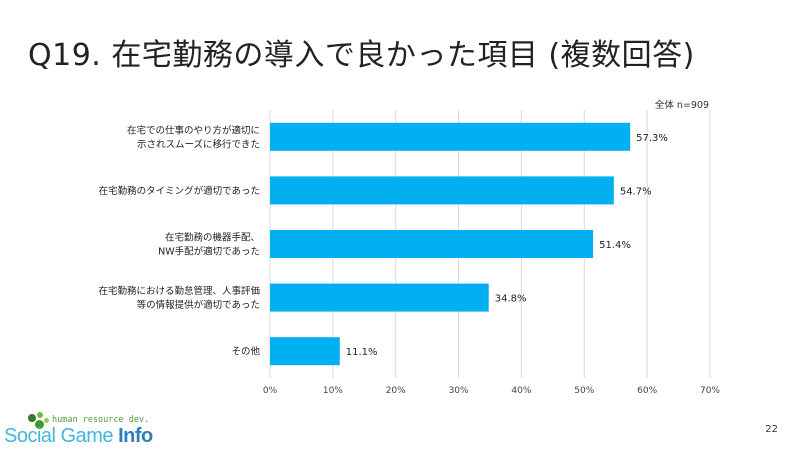 The height and width of the screenshot is (450, 800). Describe the element at coordinates (179, 298) in the screenshot. I see `category-label: 在宅勤務における勤怠管理、人事評価等の情報提供が適切であった` at that location.